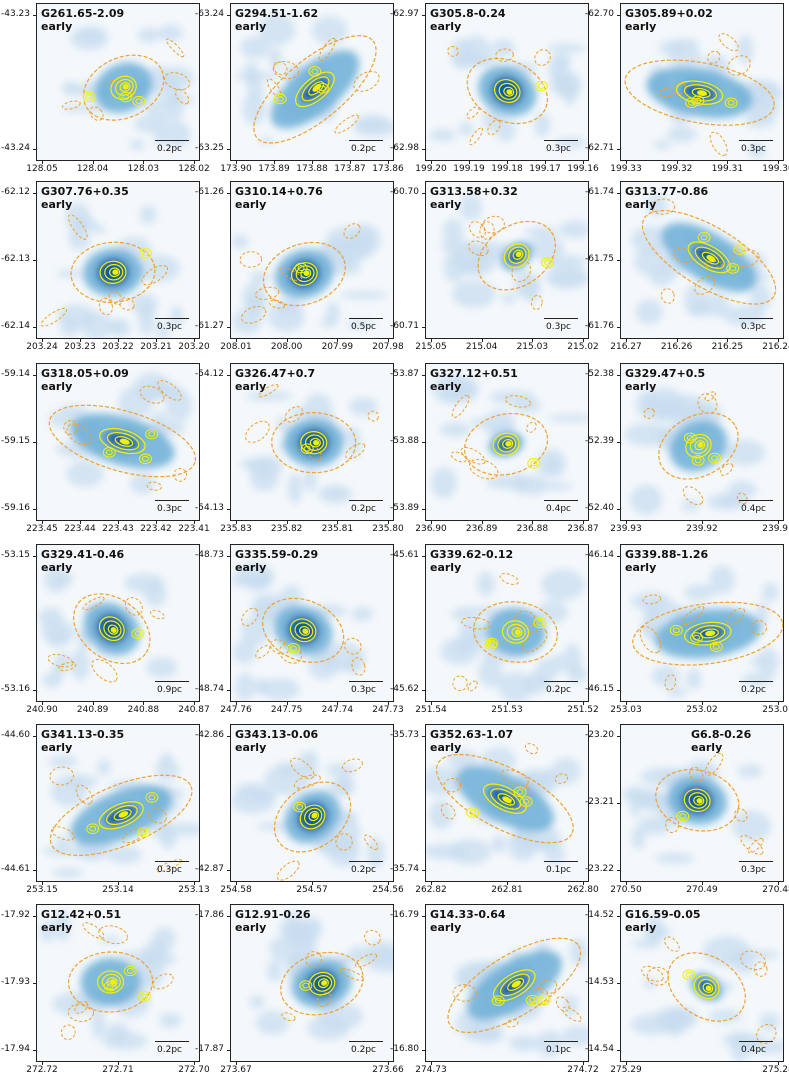 The image size is (789, 1077). I want to click on panel-frame: G14.33-0.64 early 0.1pc, so click(507, 983).